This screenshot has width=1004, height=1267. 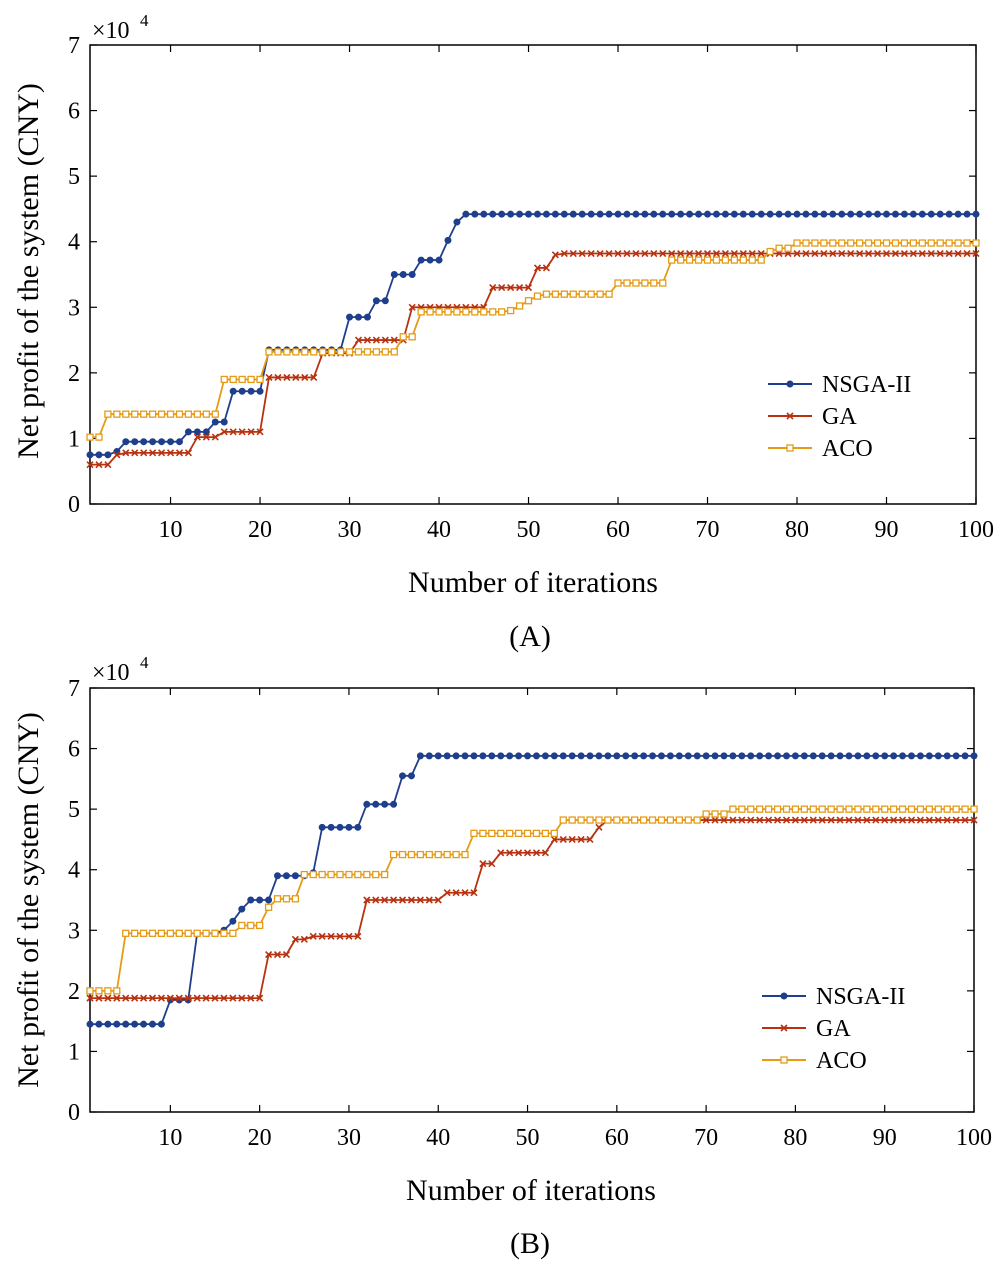 I want to click on series-line, so click(x=532, y=900).